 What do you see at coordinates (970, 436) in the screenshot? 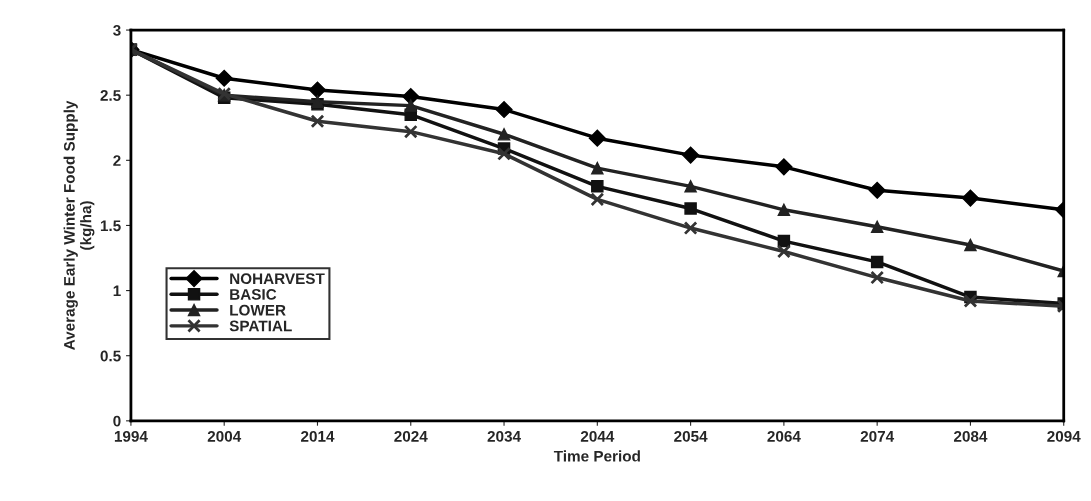
I see `x-tick-label: 2084` at bounding box center [970, 436].